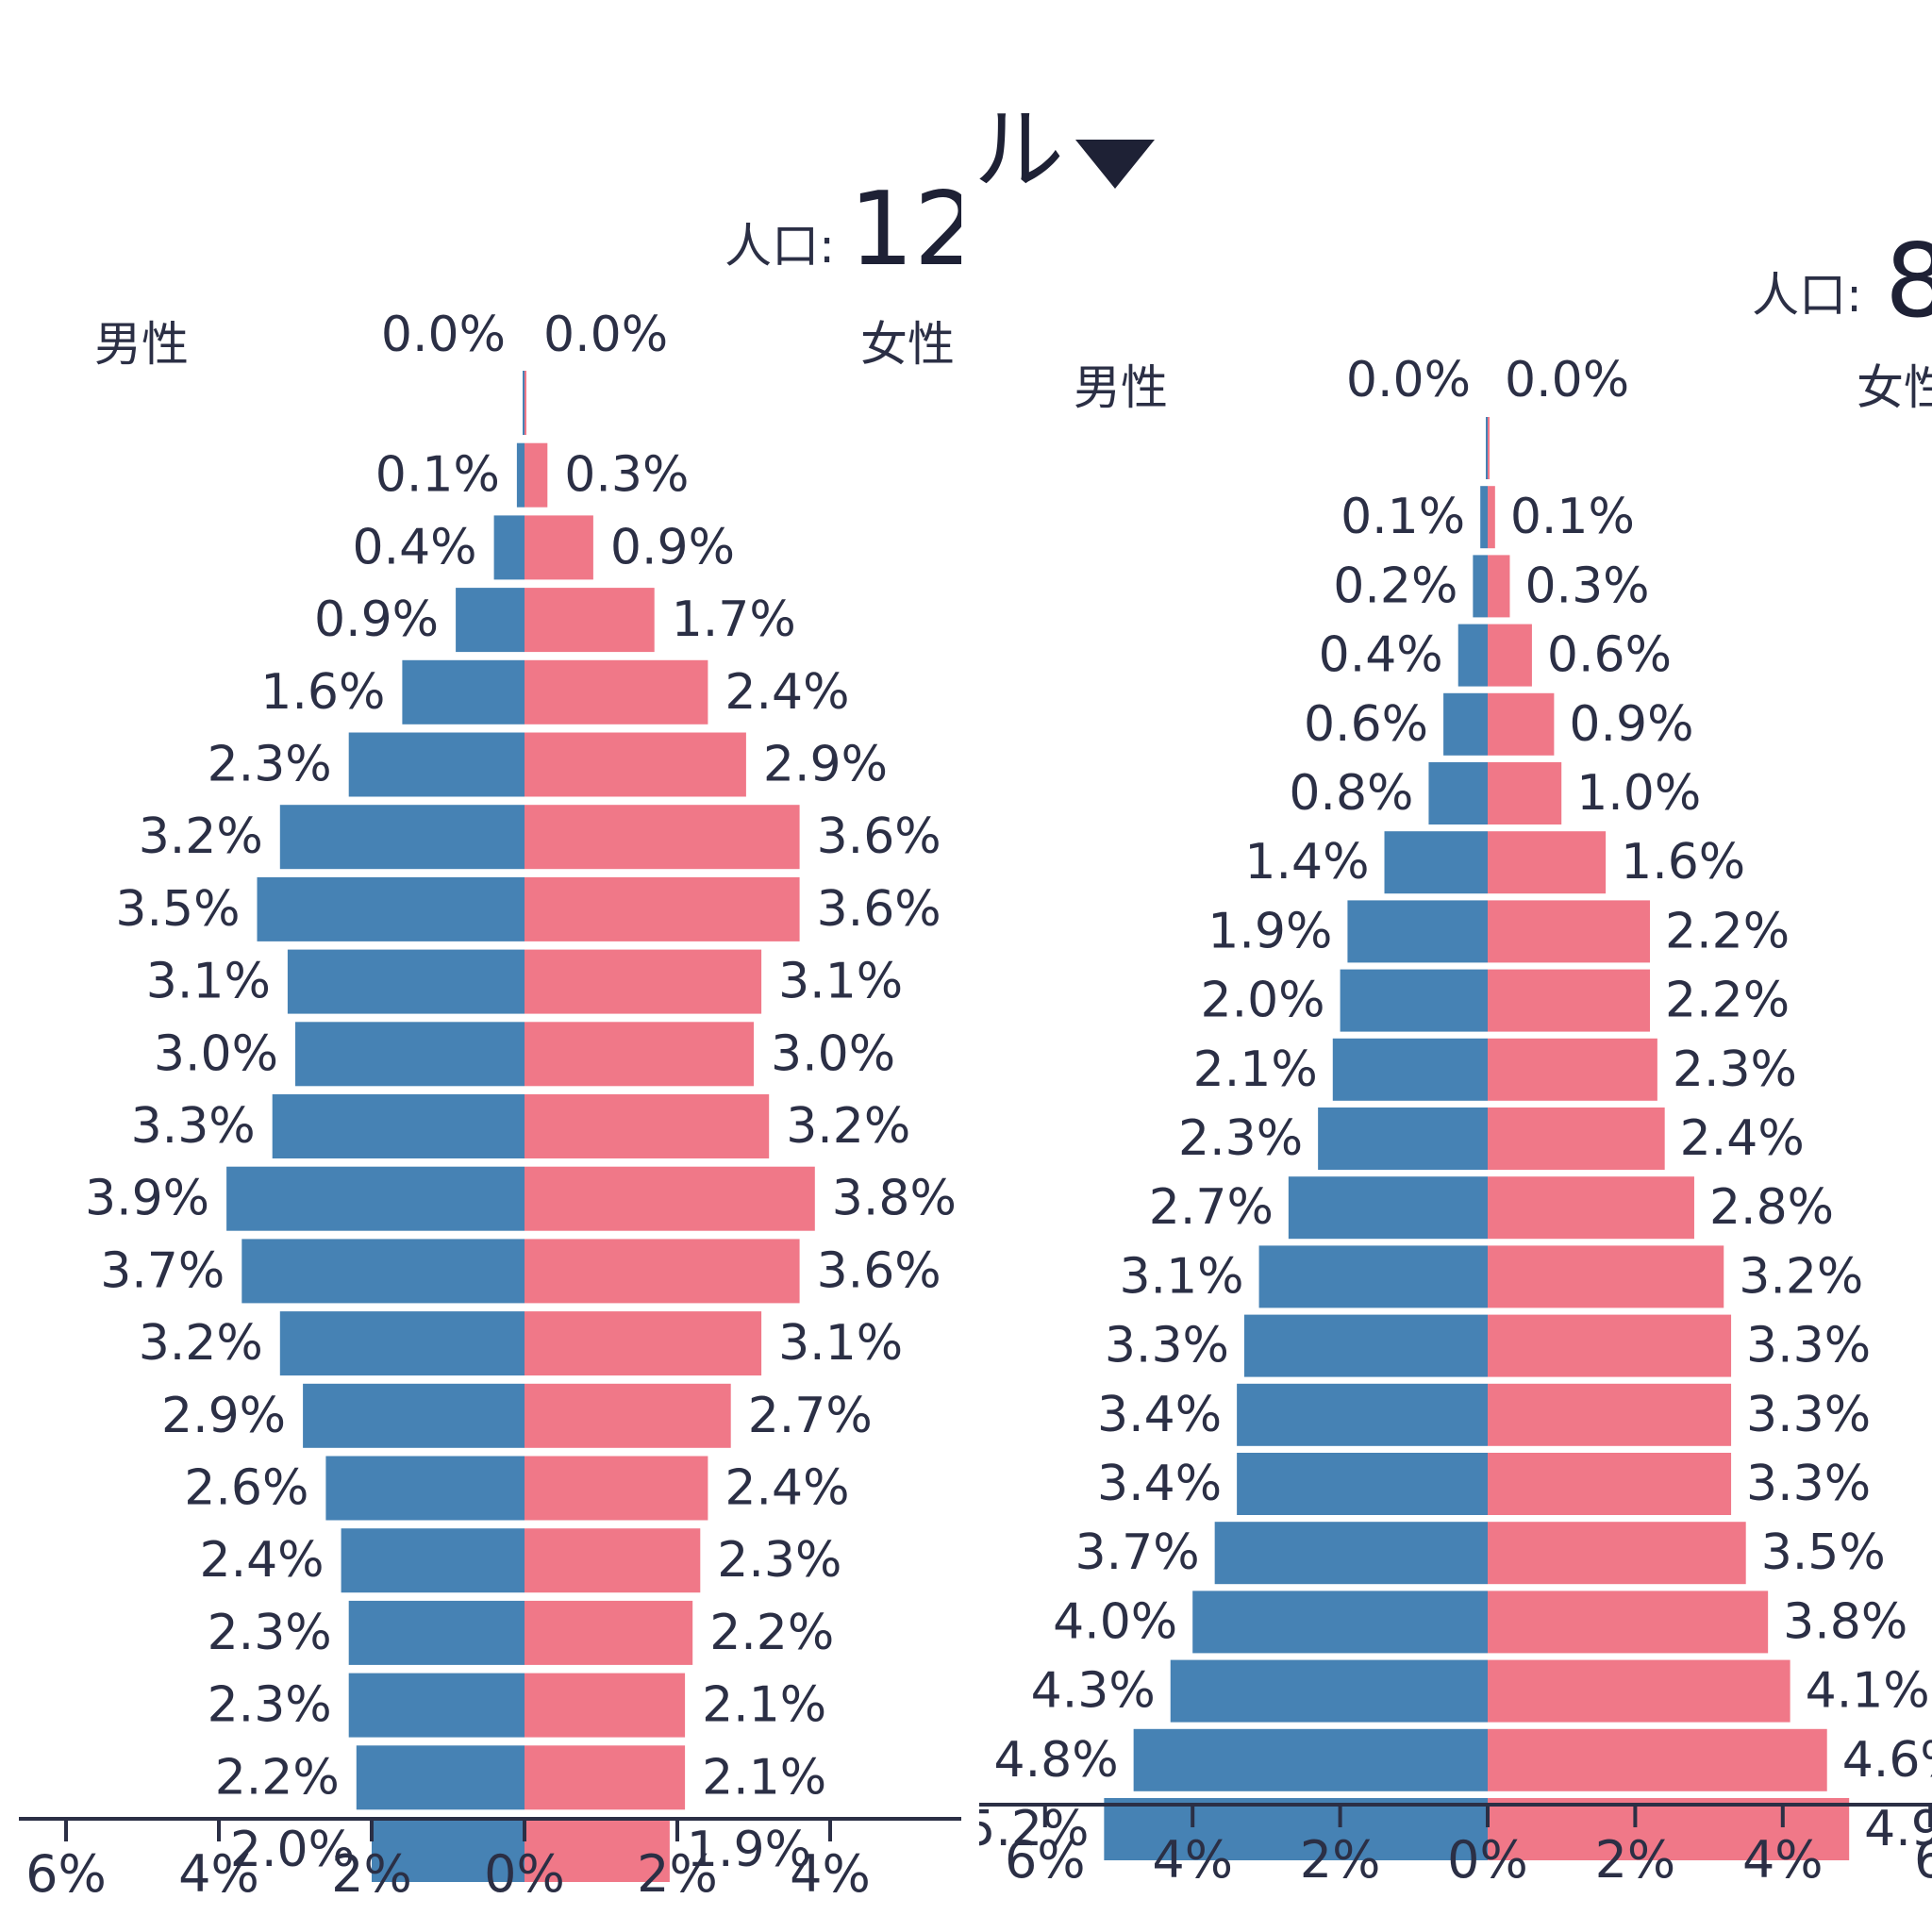 This screenshot has width=1932, height=1932. What do you see at coordinates (1868, 1692) in the screenshot?
I see `female-value-label: 4.1%` at bounding box center [1868, 1692].